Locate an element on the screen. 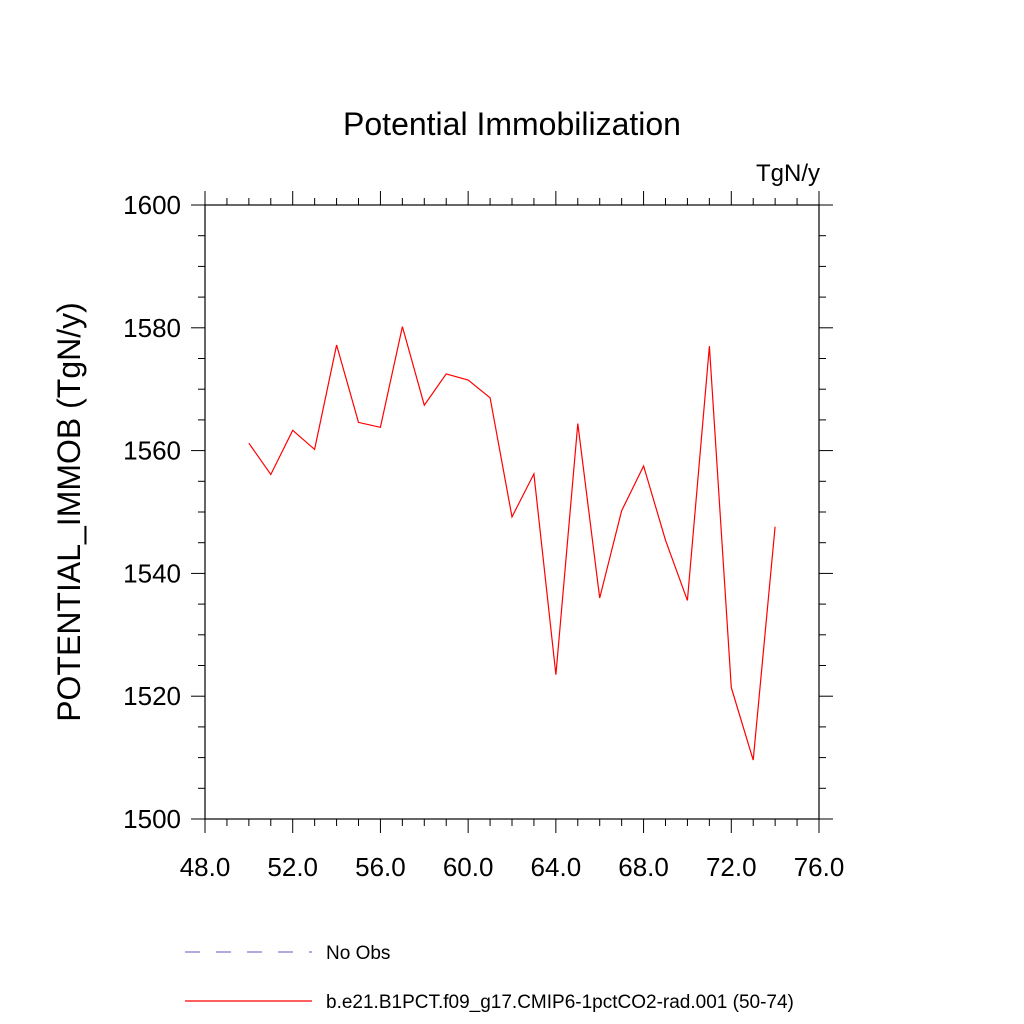  y-tick-label: 1560 is located at coordinates (152, 451).